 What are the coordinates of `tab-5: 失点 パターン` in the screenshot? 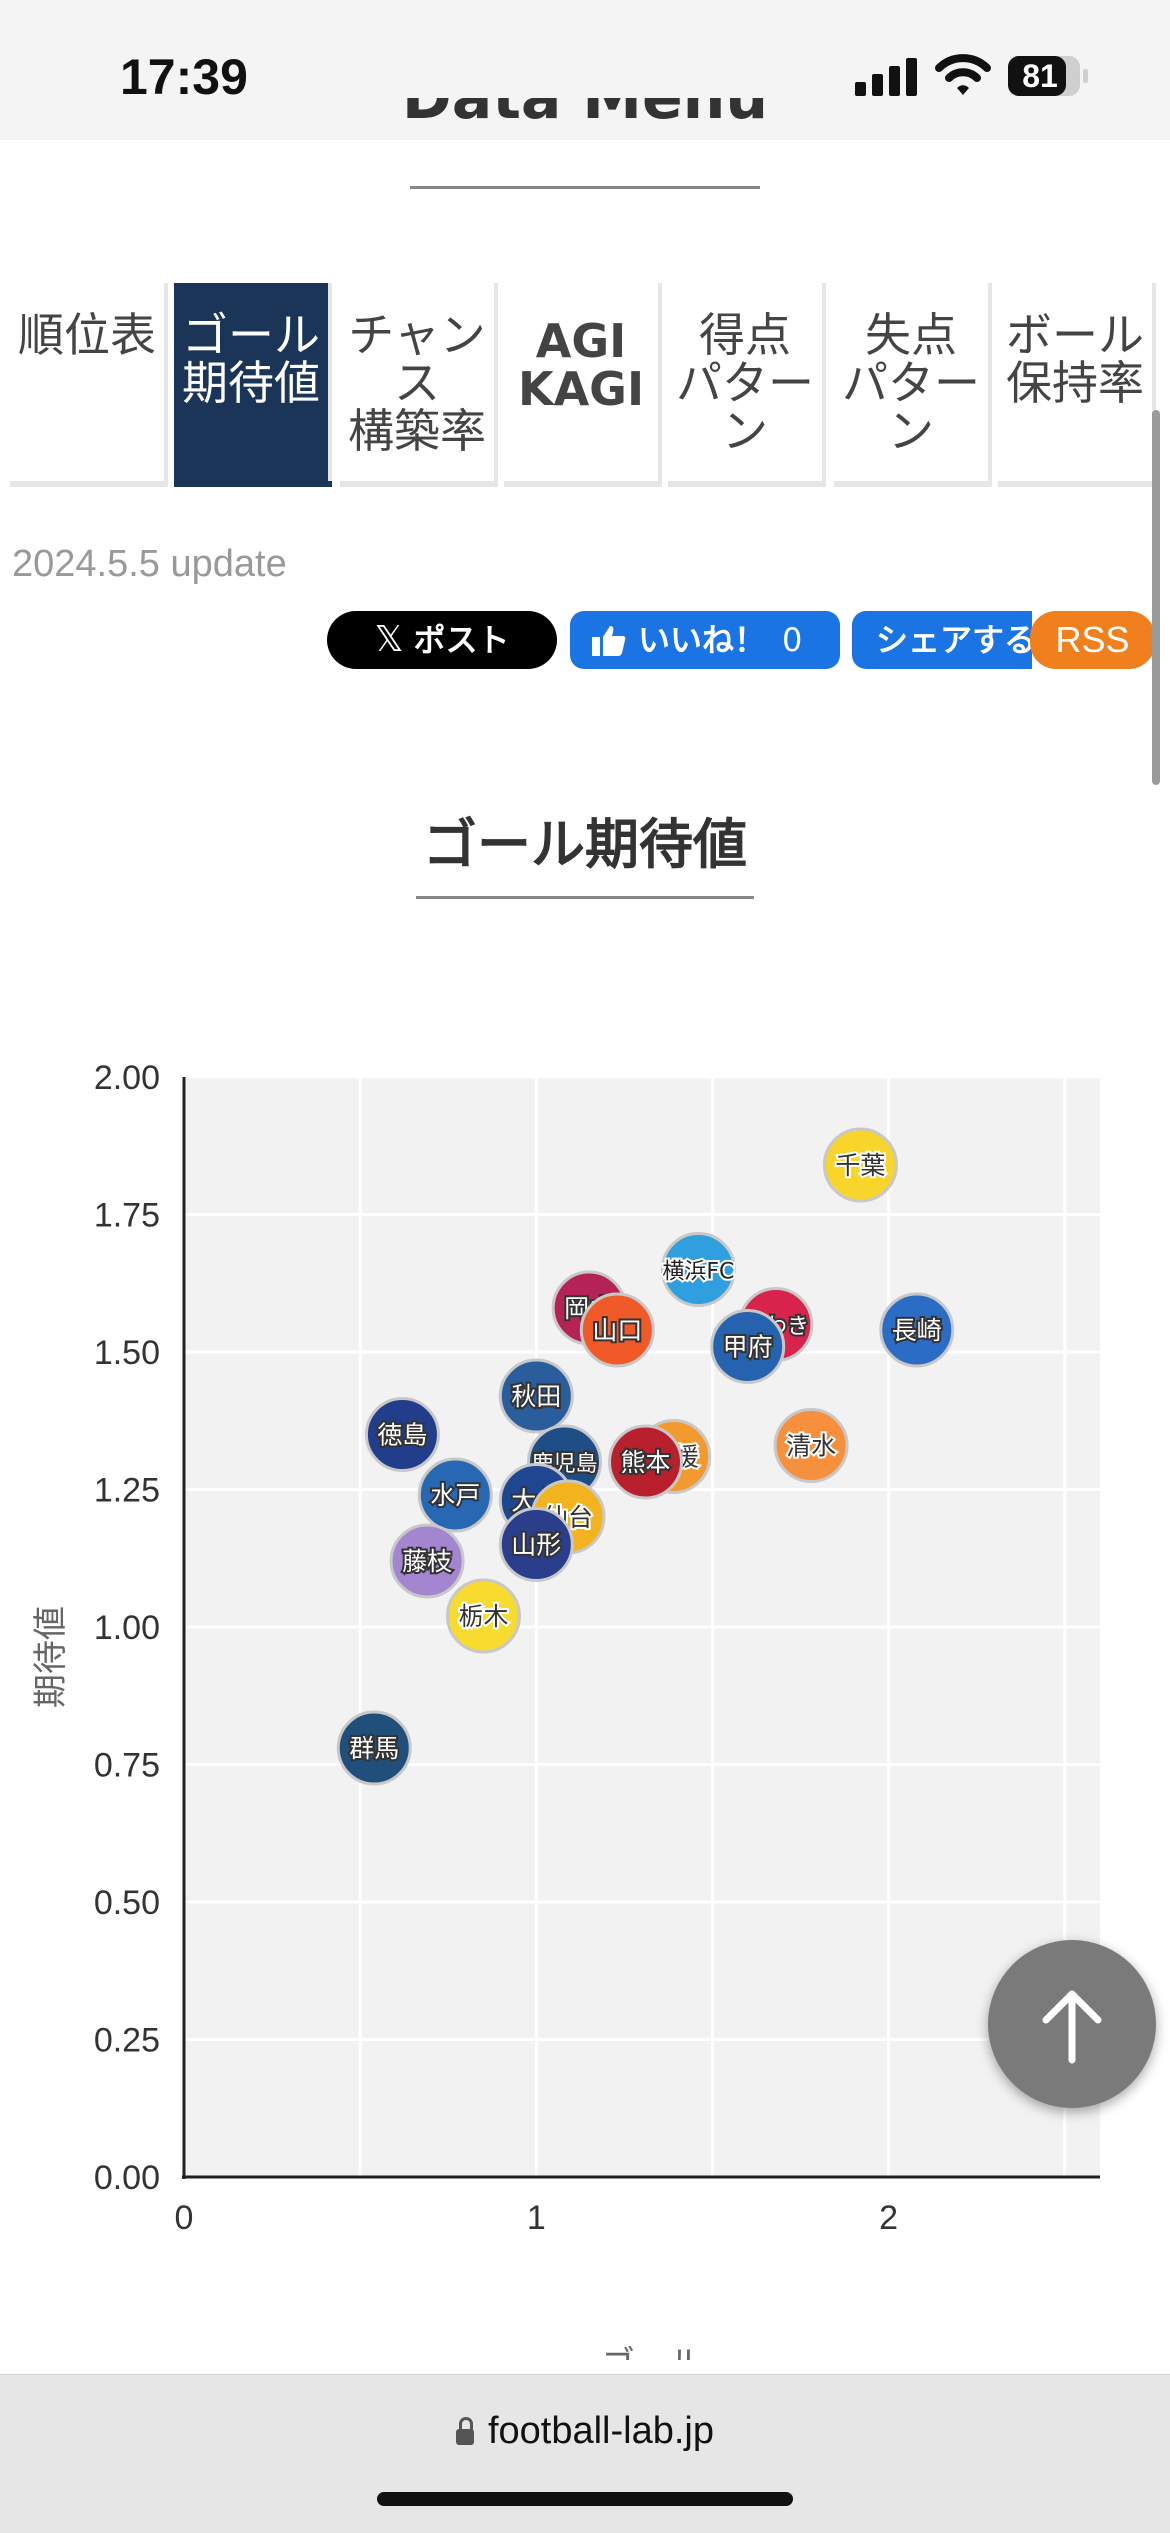 It's located at (913, 383).